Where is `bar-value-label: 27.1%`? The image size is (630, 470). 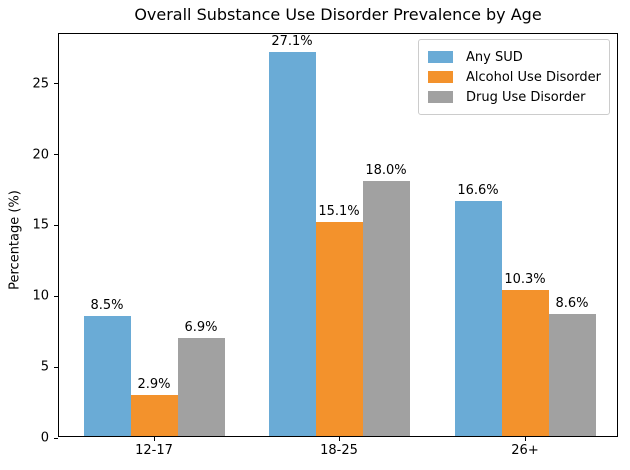
bar-value-label: 27.1% is located at coordinates (292, 41).